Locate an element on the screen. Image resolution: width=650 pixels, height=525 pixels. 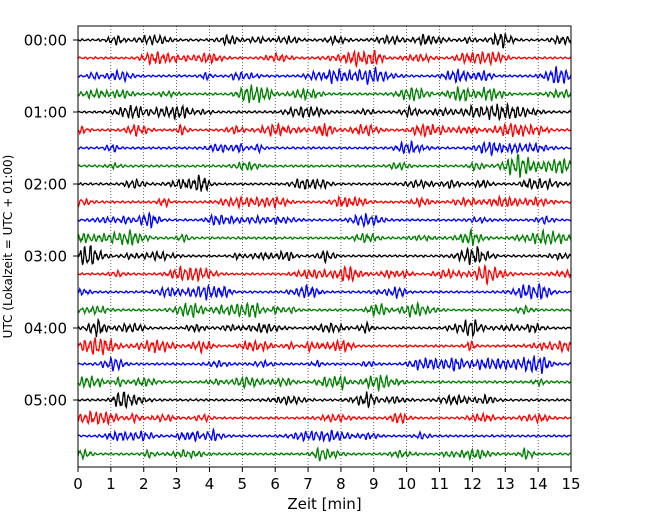
x-tick-label: 6 is located at coordinates (275, 484).